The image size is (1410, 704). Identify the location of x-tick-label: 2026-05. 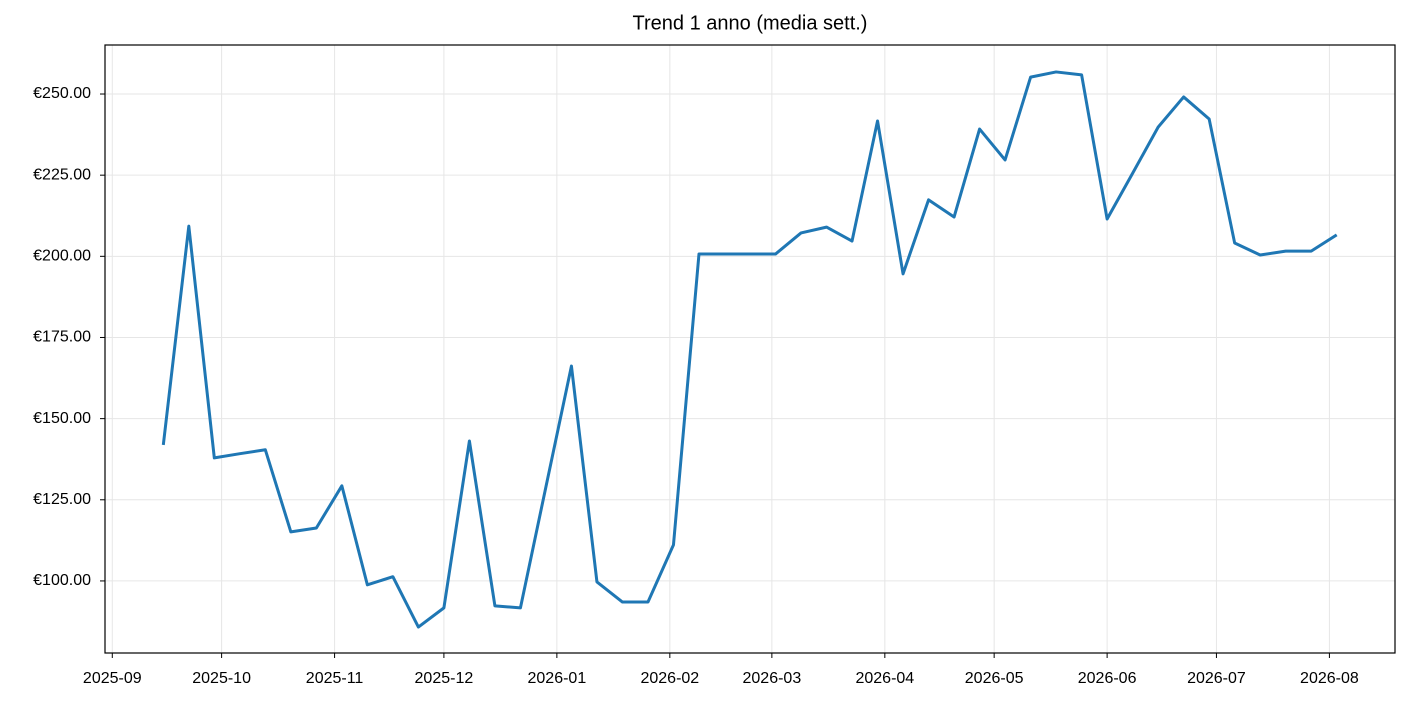
(994, 678).